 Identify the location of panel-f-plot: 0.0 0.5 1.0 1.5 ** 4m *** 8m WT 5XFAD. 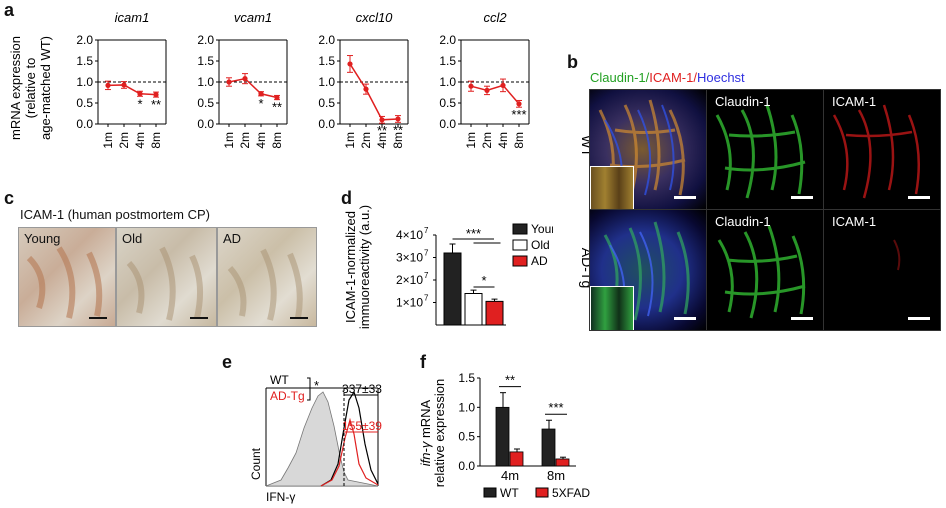
(524, 435).